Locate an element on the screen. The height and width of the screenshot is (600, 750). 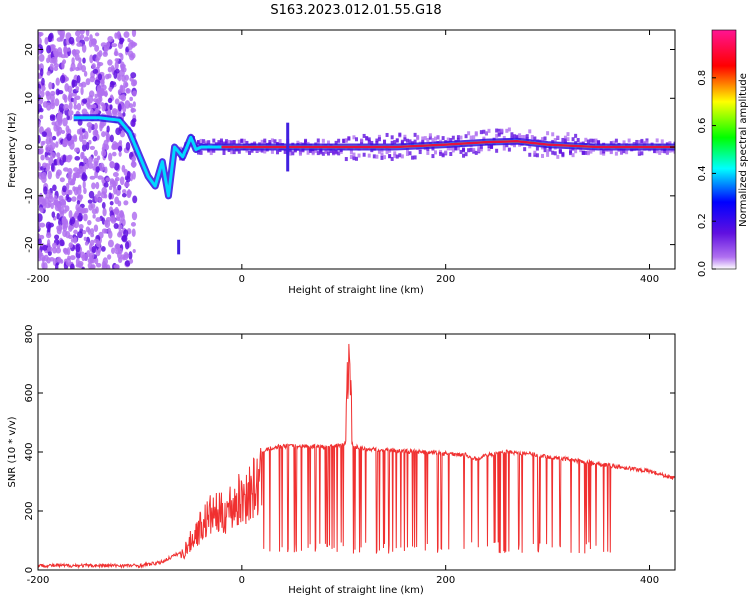
snr-ylabel: SNR (10 * v/v) is located at coordinates (12, 451).